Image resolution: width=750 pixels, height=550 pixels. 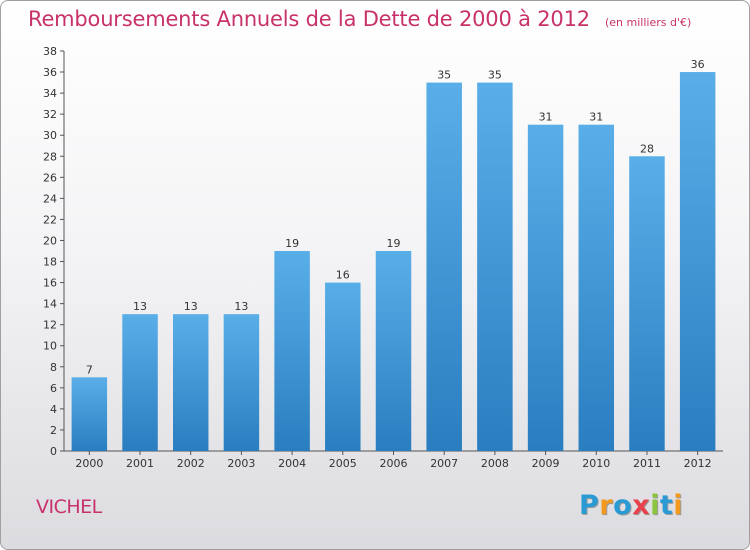 I want to click on y-tick-label: 14, so click(x=50, y=304).